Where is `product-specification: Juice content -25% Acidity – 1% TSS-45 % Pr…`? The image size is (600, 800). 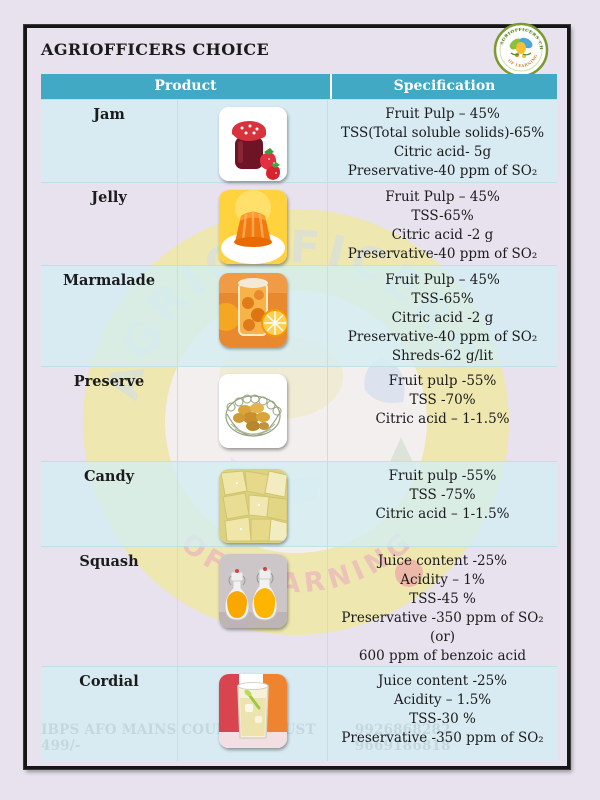 product-specification: Juice content -25% Acidity – 1% TSS-45 % Pr… is located at coordinates (442, 606).